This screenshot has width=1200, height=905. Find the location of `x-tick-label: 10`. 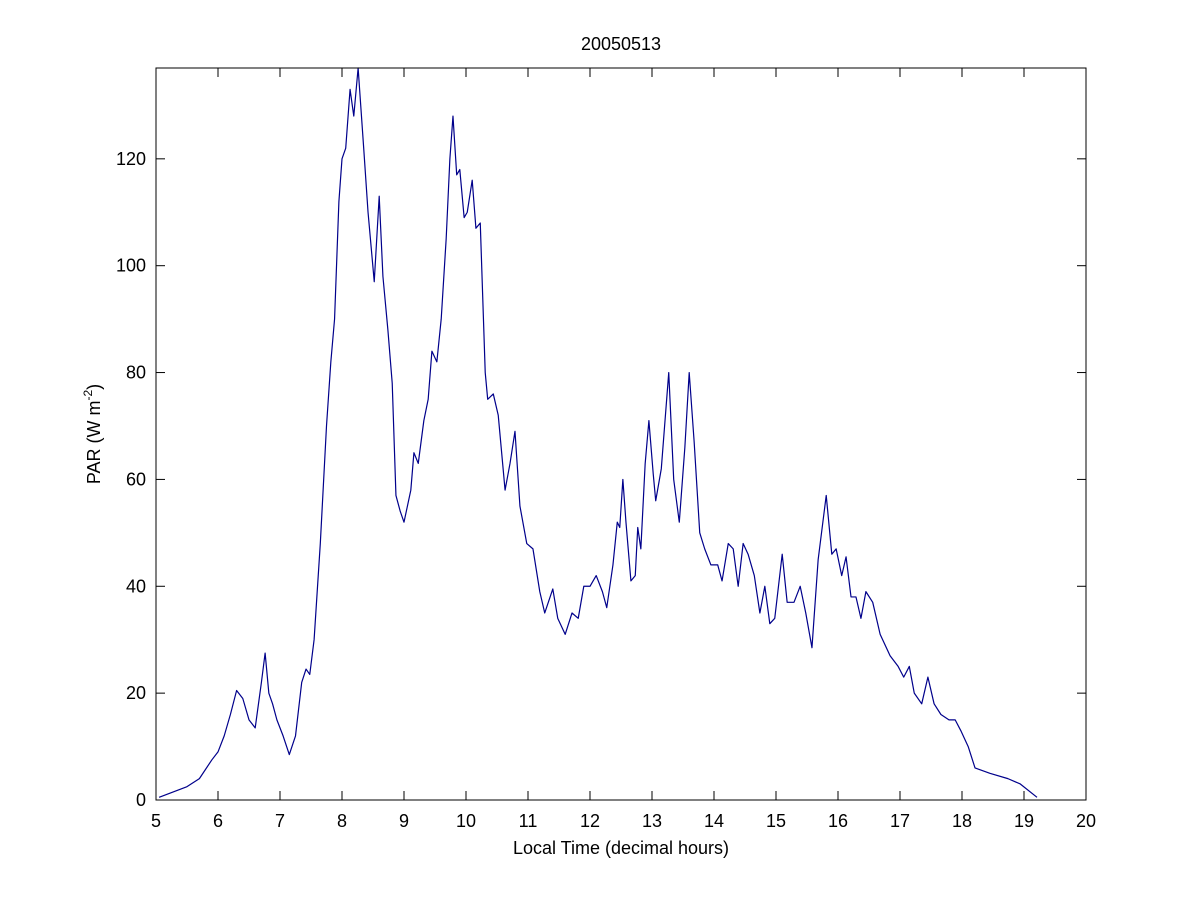

x-tick-label: 10 is located at coordinates (466, 821).